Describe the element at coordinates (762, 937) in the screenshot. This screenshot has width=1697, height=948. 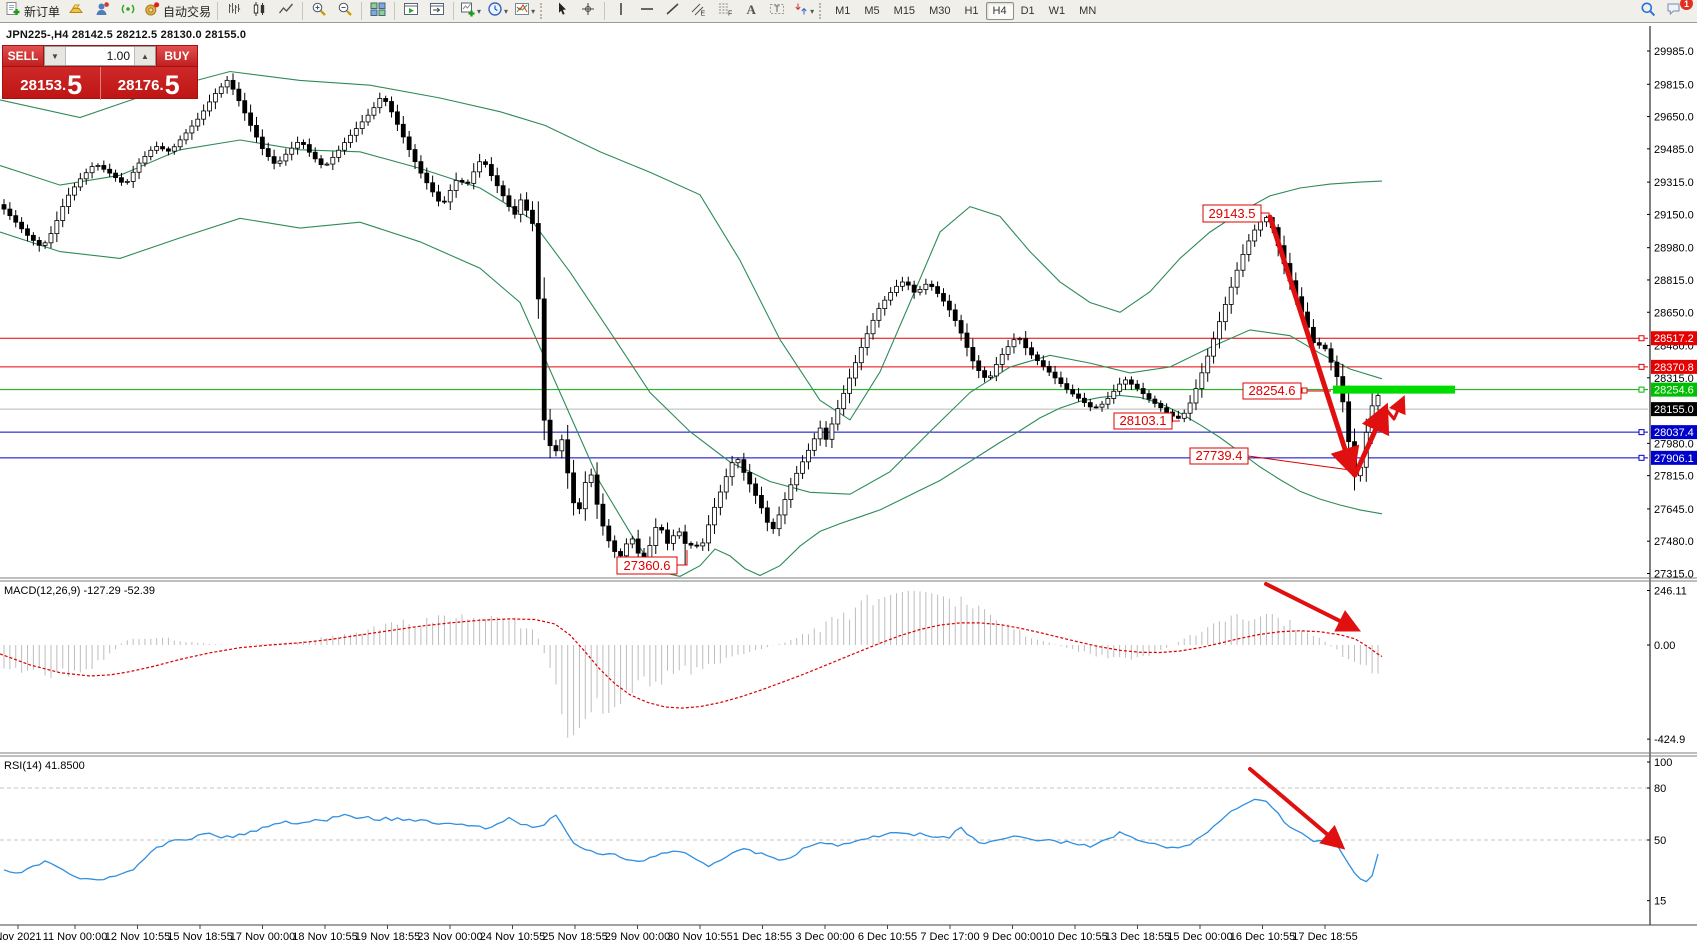
I see `svg-text: 1 Dec 18:55` at that location.